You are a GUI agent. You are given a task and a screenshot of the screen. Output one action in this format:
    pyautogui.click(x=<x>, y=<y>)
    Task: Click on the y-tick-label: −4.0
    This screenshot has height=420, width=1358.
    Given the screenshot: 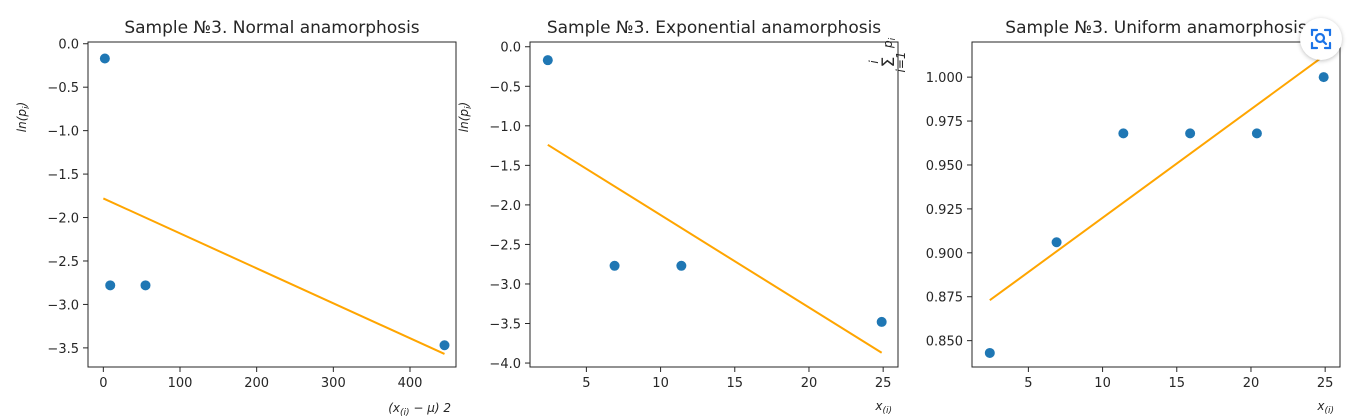 What is the action you would take?
    pyautogui.click(x=505, y=364)
    